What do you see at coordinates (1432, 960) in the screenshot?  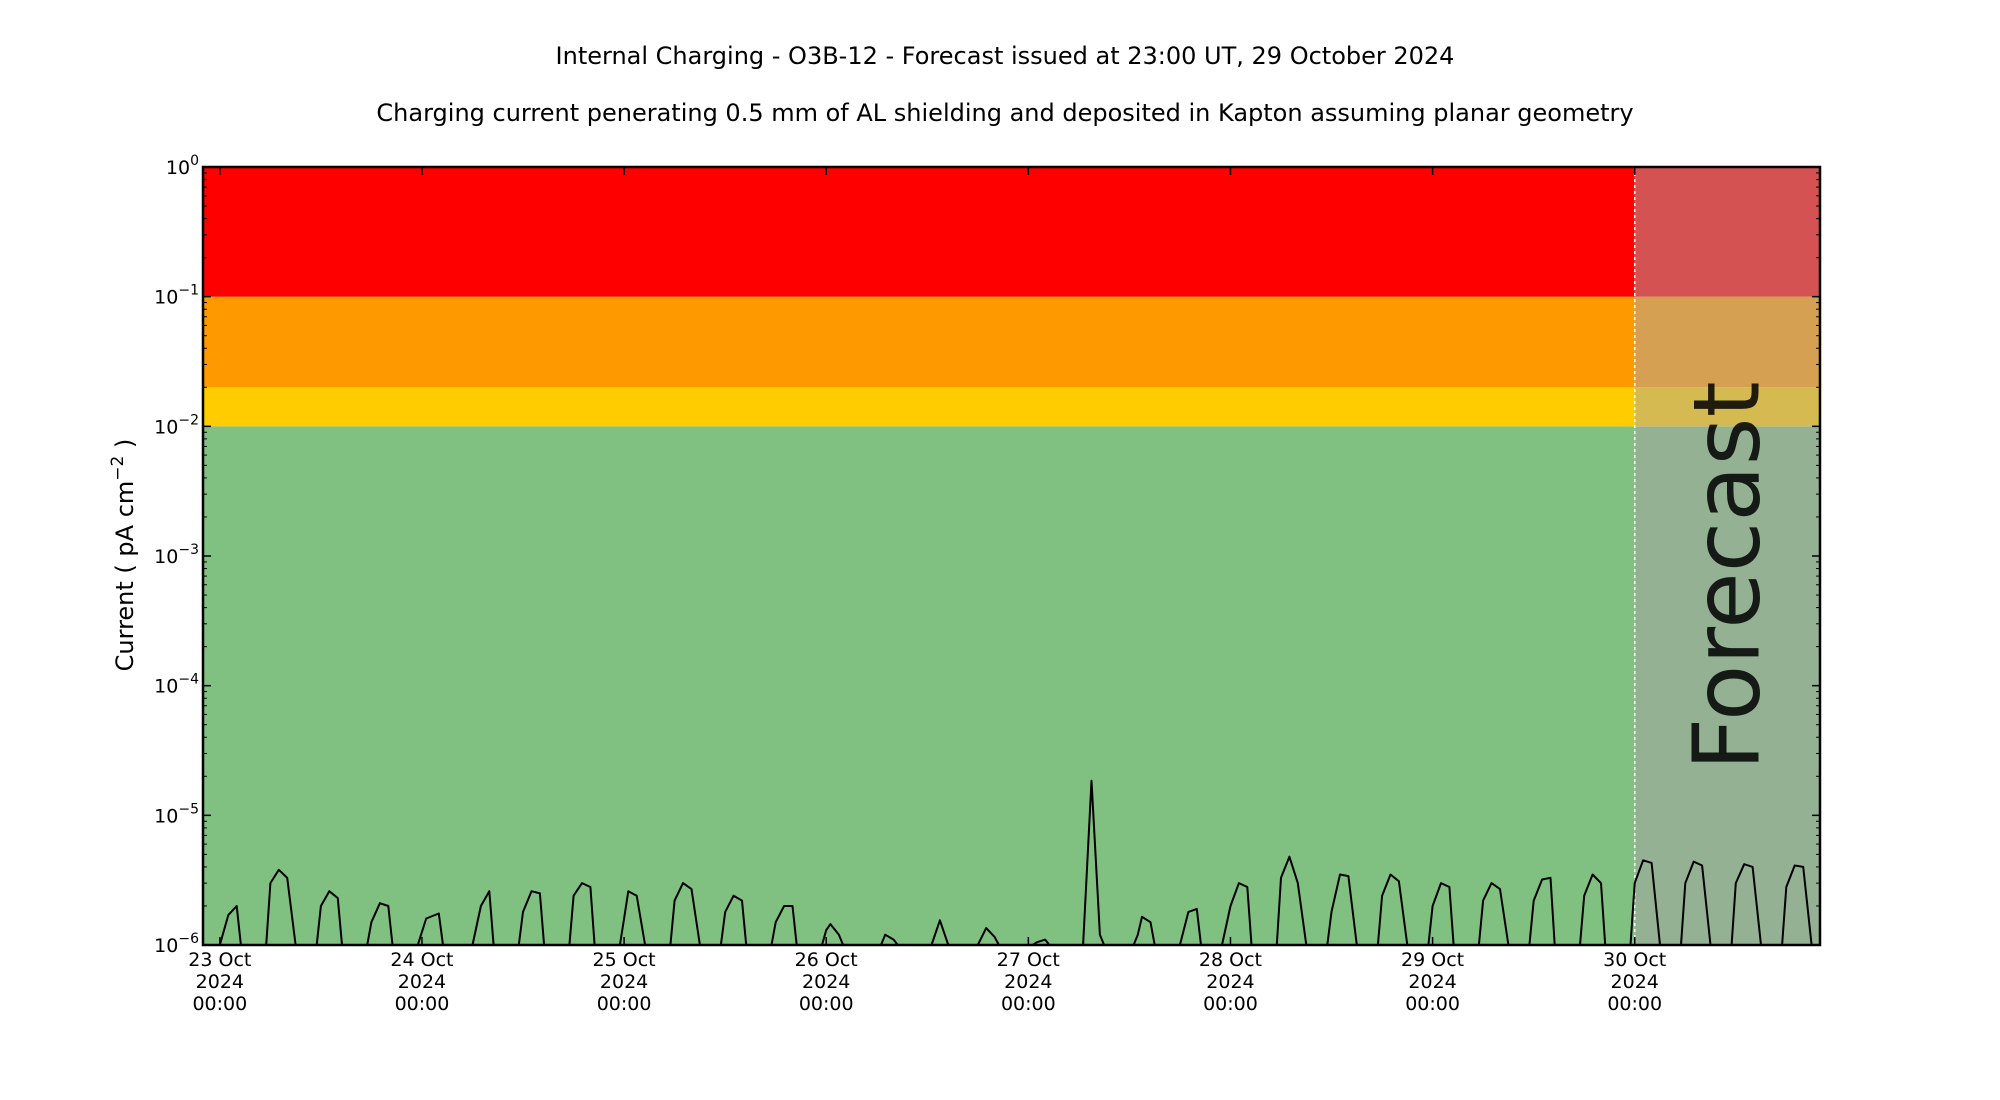 I see `x-tick-label: 29 Oct` at bounding box center [1432, 960].